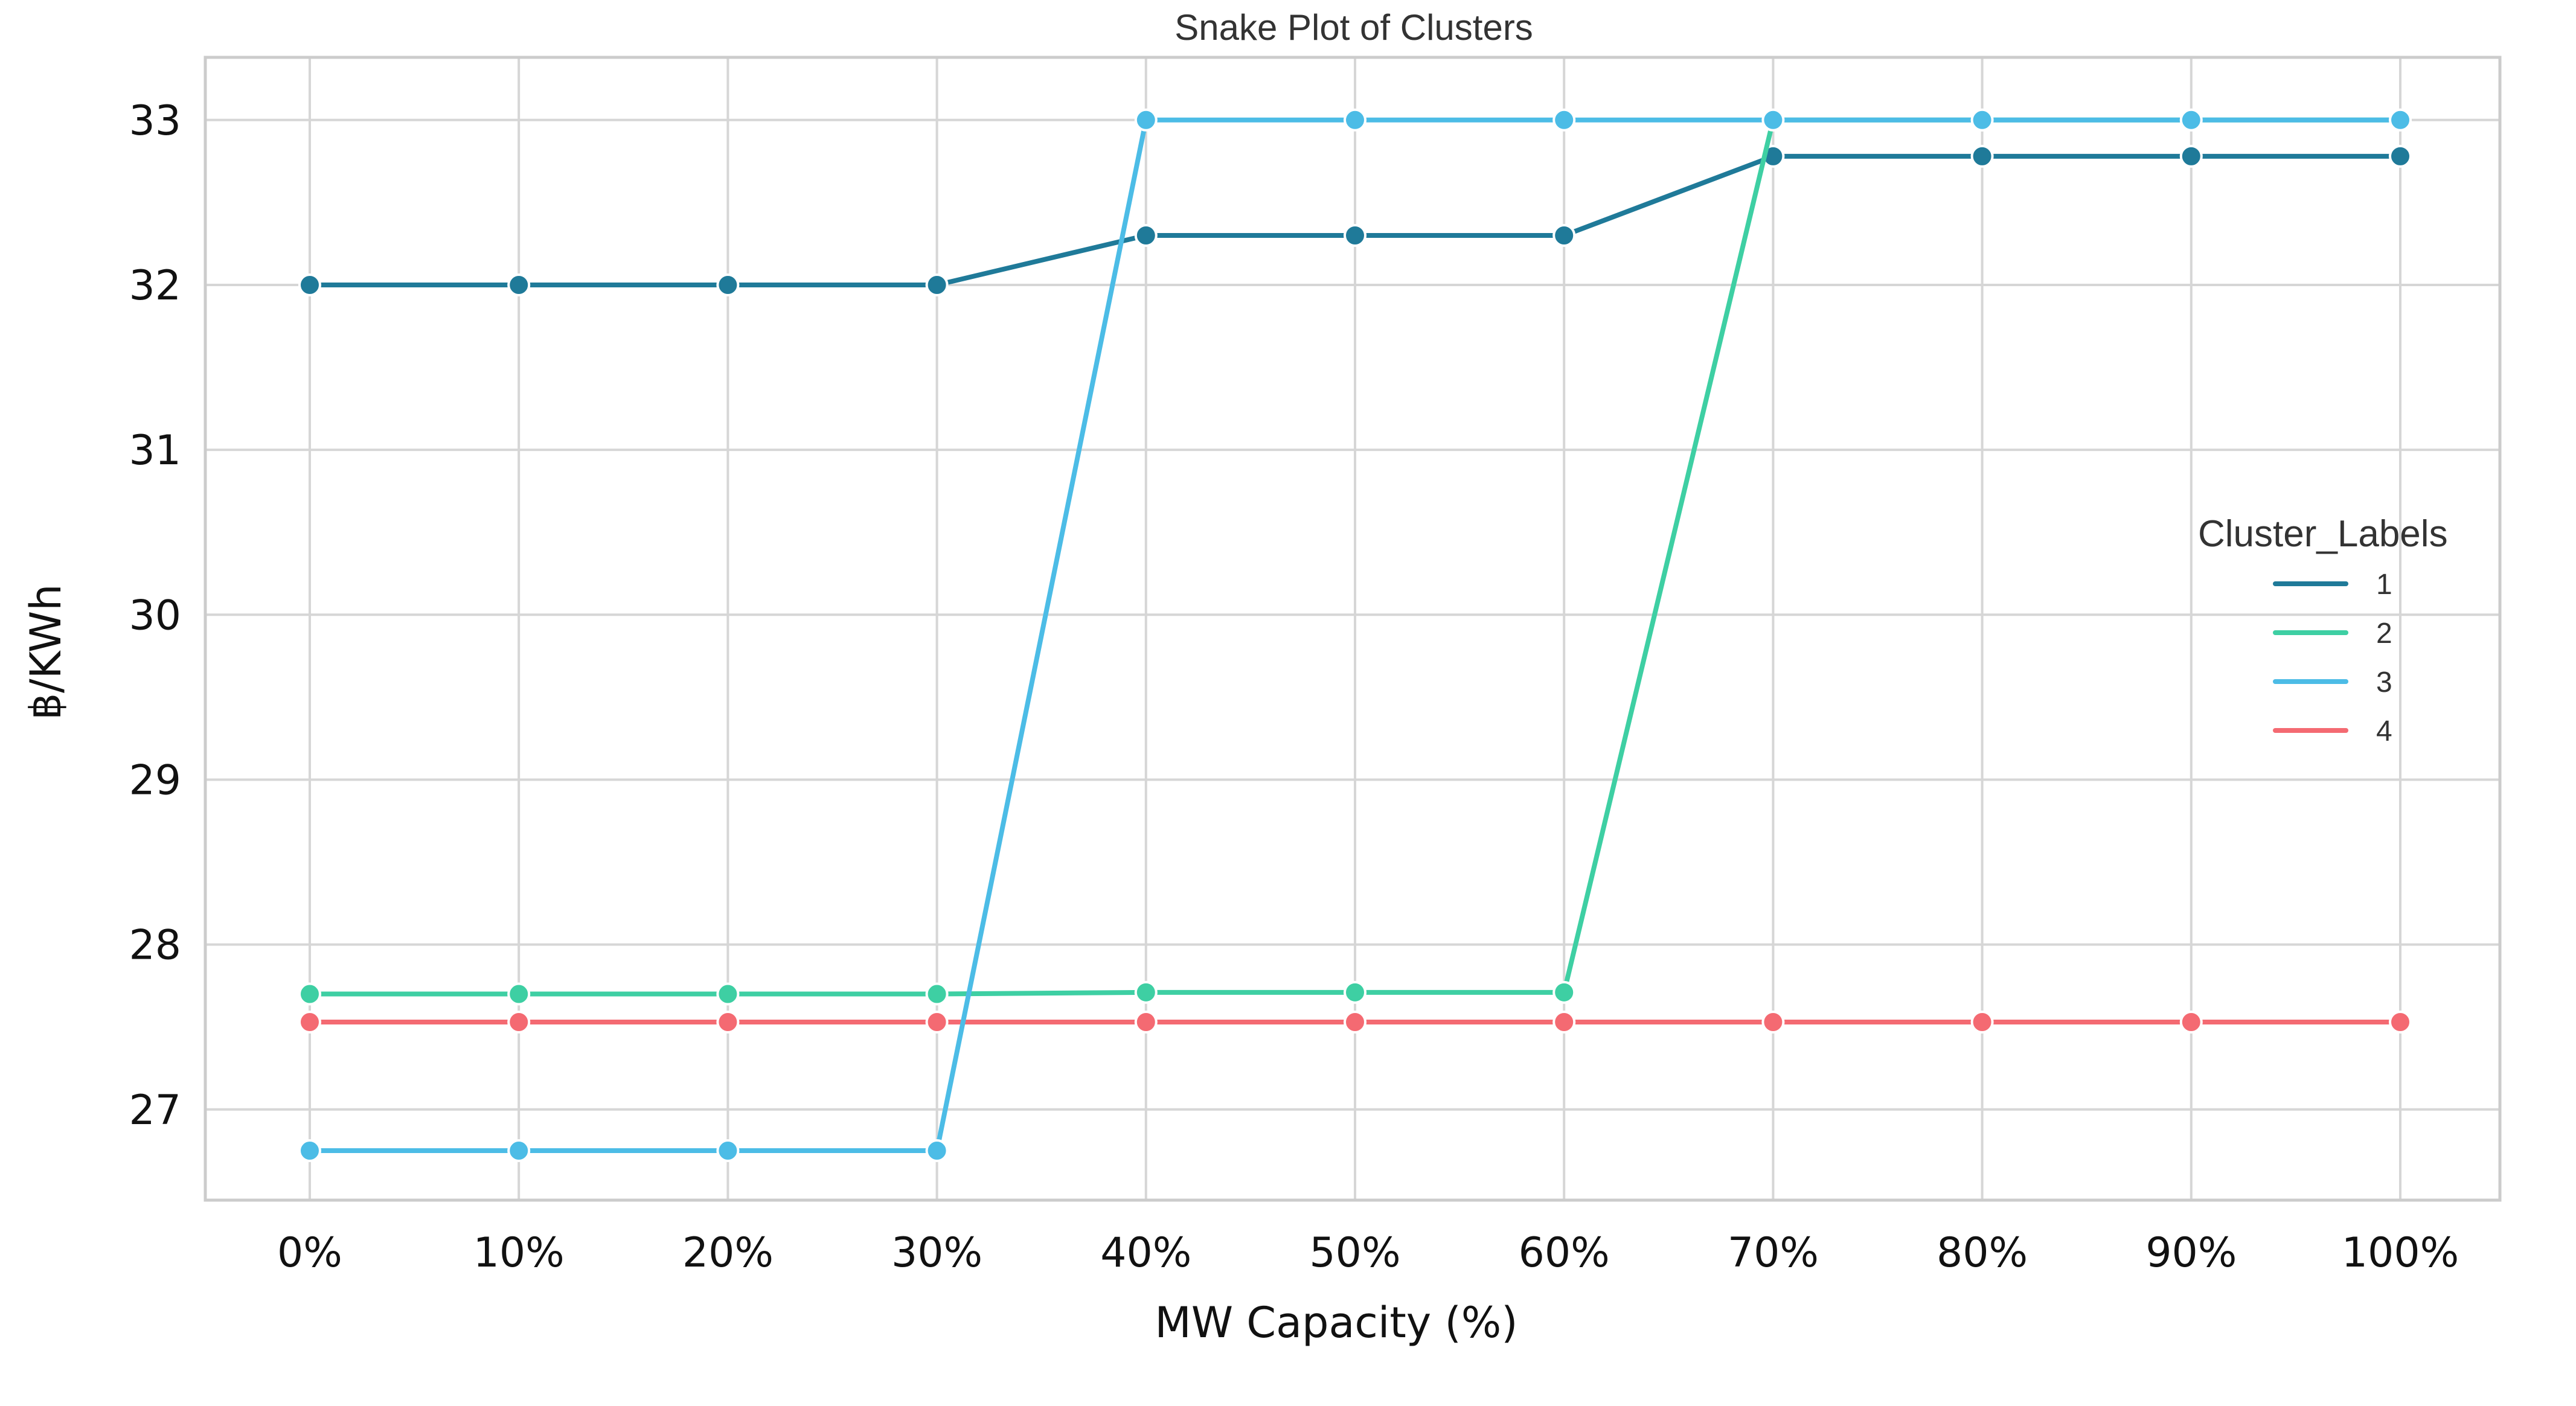 The height and width of the screenshot is (1406, 2576). I want to click on y-tick-label: 27, so click(155, 1110).